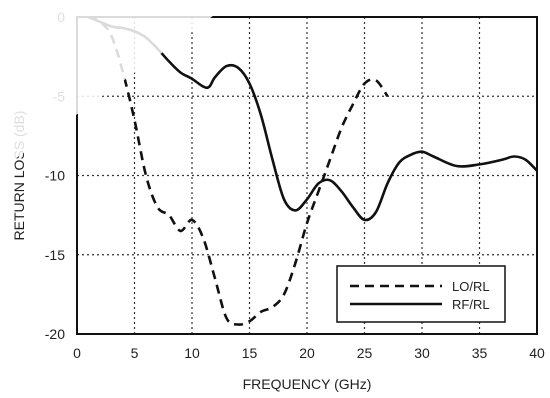  What do you see at coordinates (471, 286) in the screenshot?
I see `legend-label-lo-rl: LO/RL` at bounding box center [471, 286].